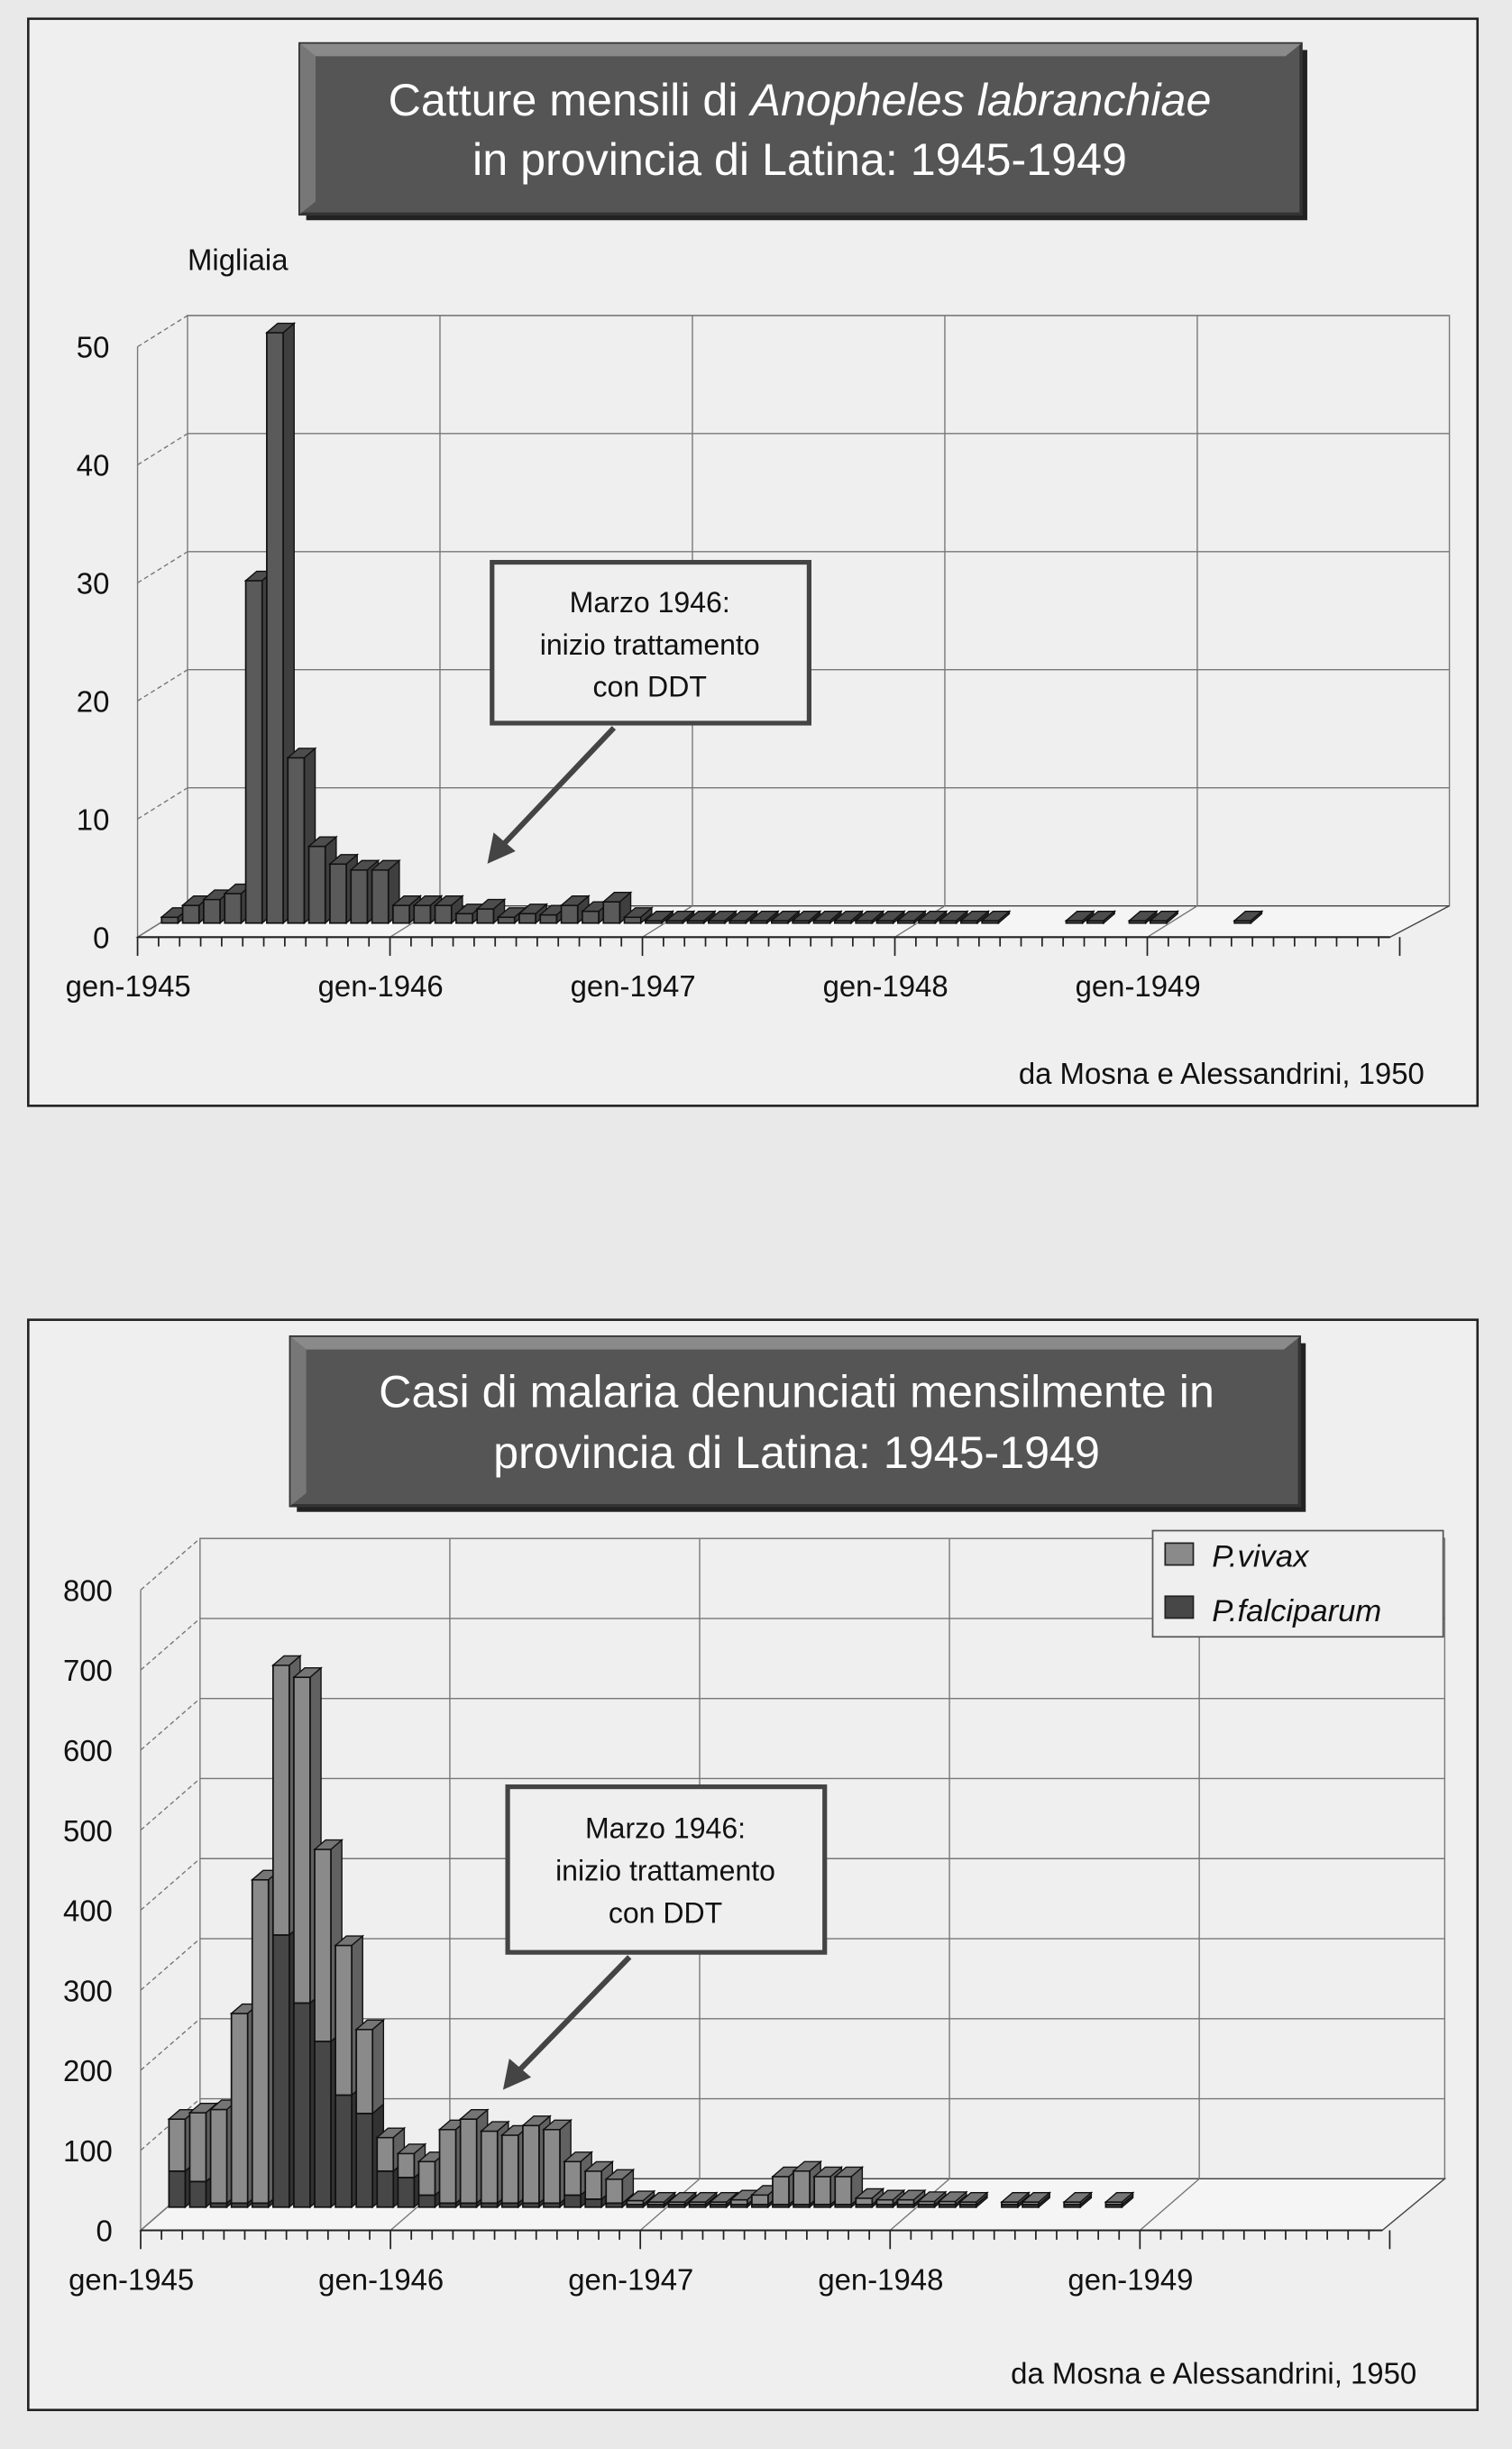  Describe the element at coordinates (94, 465) in the screenshot. I see `y-tick-label: 40` at that location.